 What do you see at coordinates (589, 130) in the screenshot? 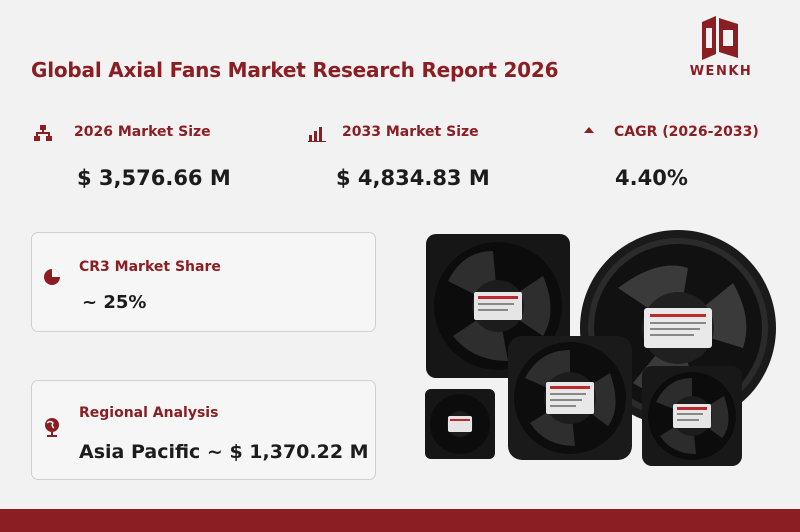
I see `triangle-up-icon` at bounding box center [589, 130].